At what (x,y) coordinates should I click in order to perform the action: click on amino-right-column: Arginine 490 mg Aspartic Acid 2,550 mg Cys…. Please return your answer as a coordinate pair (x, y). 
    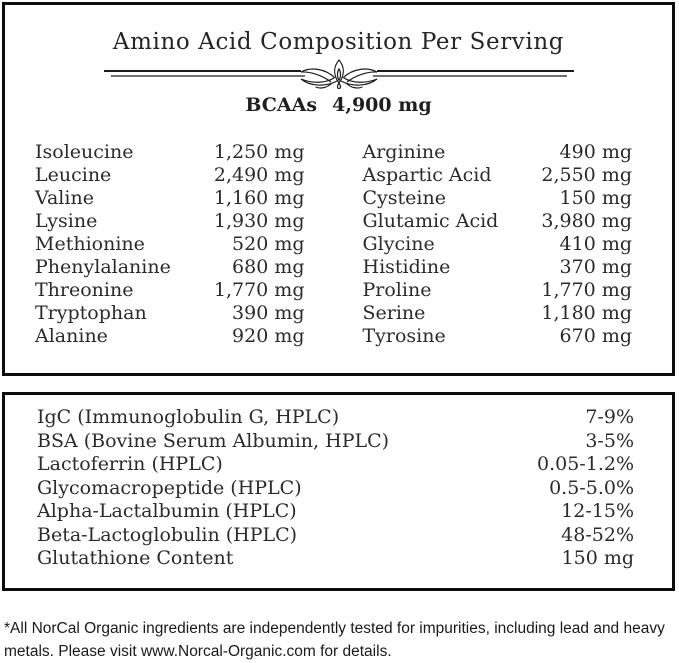
    Looking at the image, I should click on (498, 244).